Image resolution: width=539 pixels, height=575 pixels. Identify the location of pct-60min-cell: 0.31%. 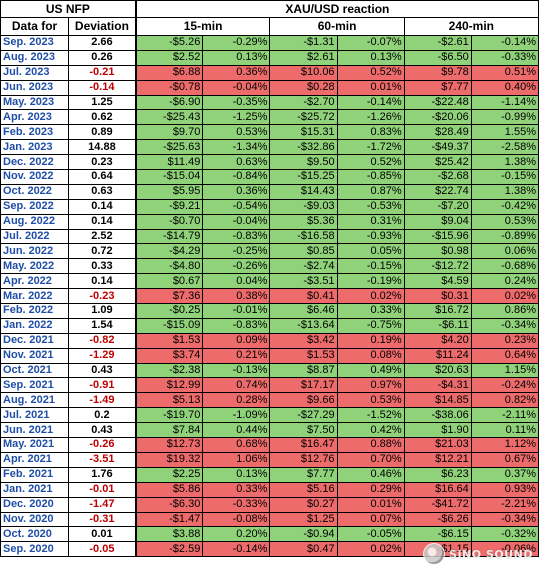
(370, 221).